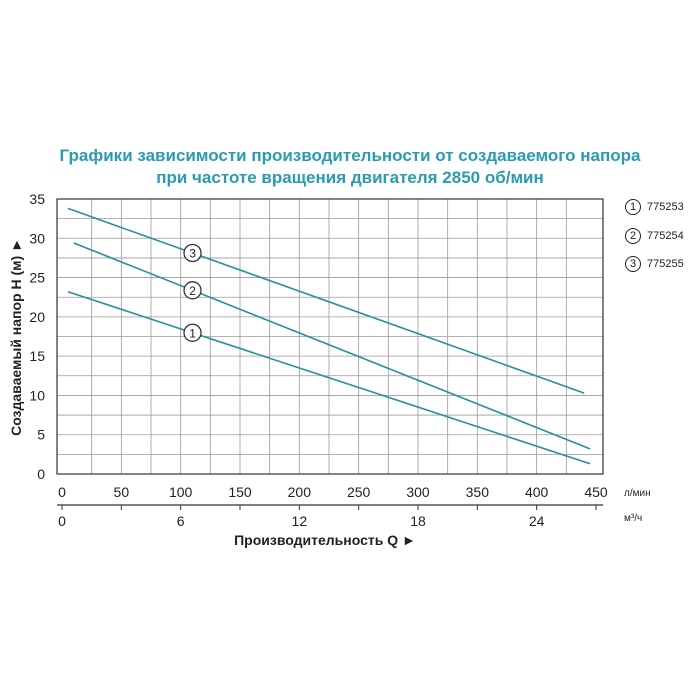  I want to click on legend-item-1: 1 775253, so click(654, 207).